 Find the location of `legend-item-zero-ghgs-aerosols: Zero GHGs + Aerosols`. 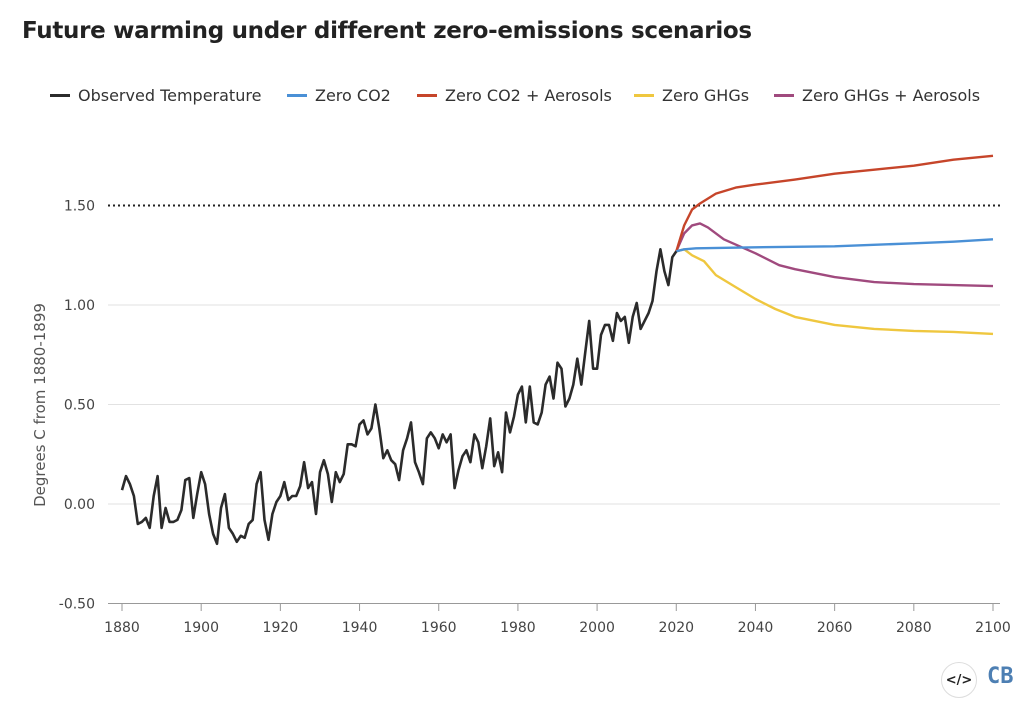

legend-item-zero-ghgs-aerosols: Zero GHGs + Aerosols is located at coordinates (877, 95).